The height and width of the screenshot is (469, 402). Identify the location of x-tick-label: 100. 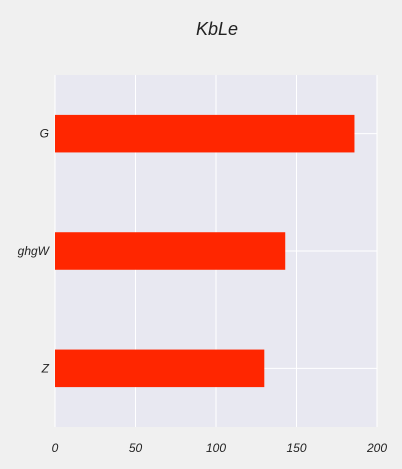
(216, 448).